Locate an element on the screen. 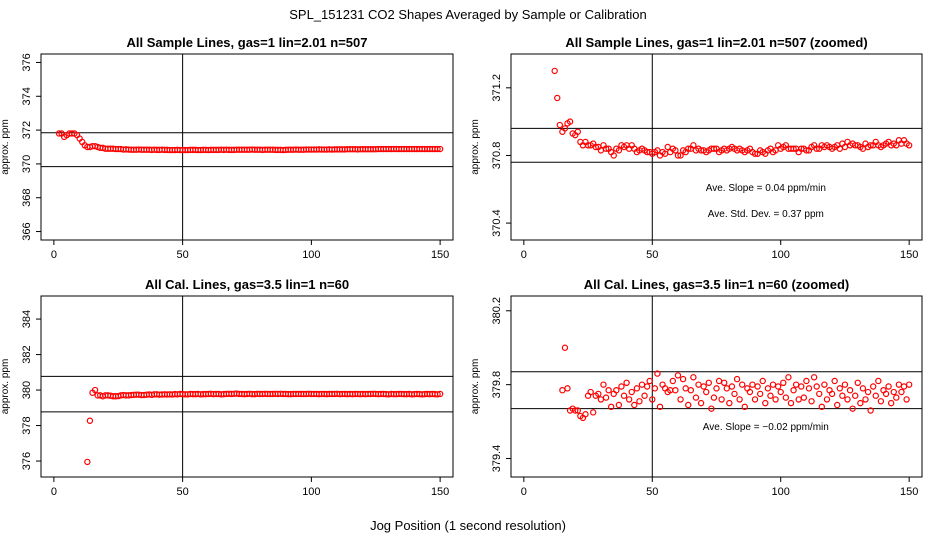  x-tick-label: 150 is located at coordinates (440, 255).